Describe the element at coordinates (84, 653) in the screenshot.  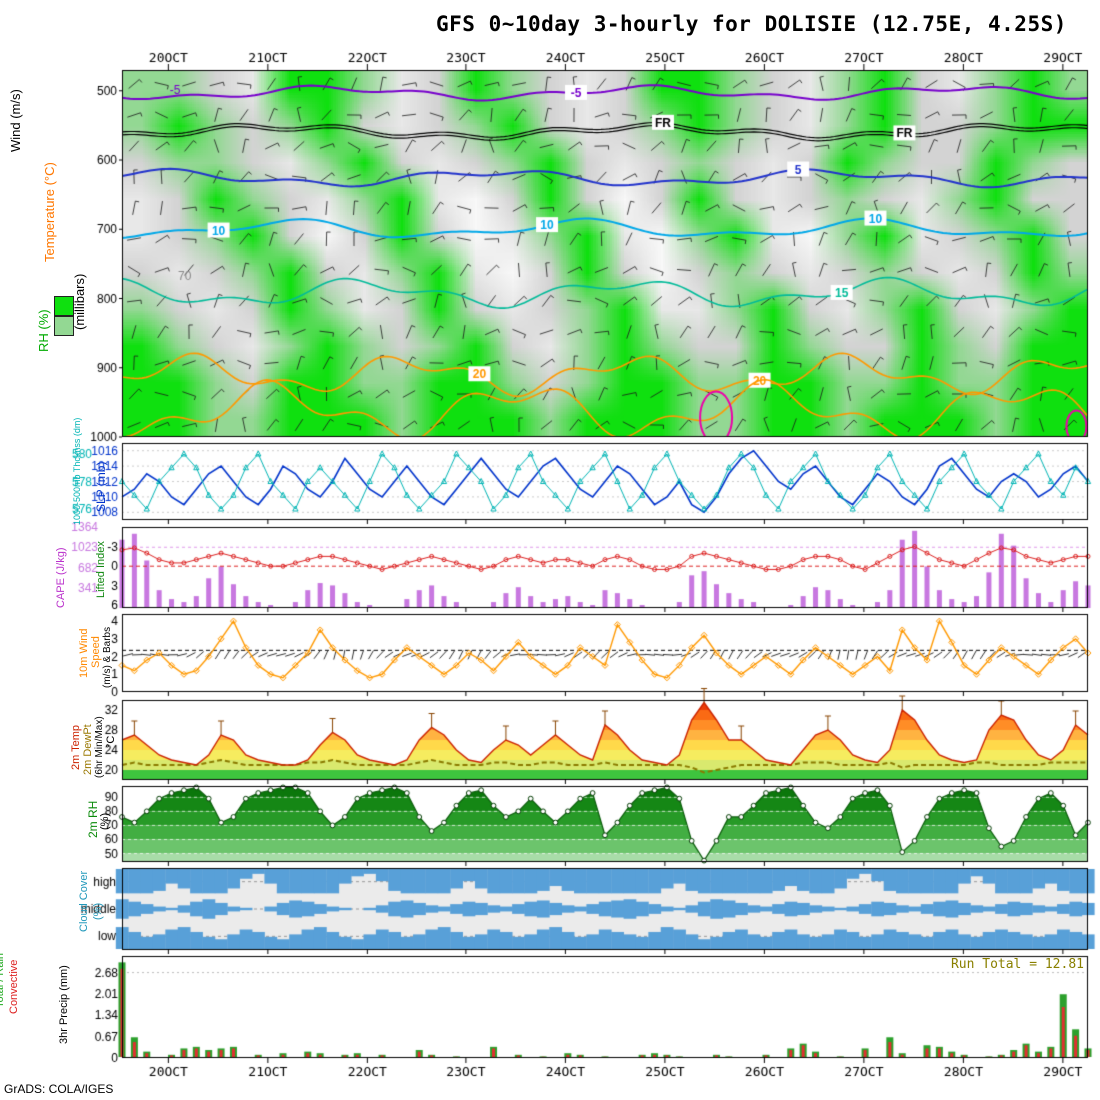
I see `axis-label-10m-wind: 10m Wind` at that location.